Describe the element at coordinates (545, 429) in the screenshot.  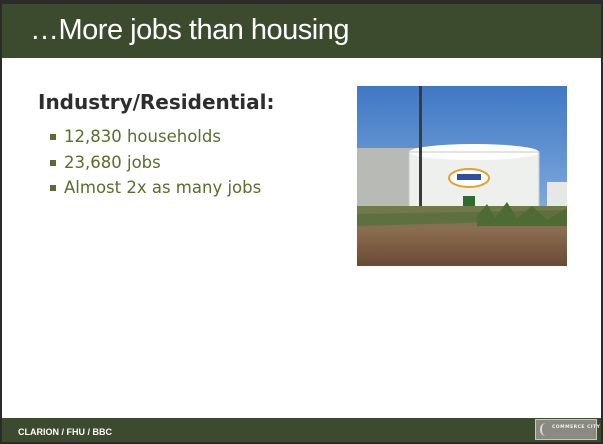
I see `logo-mark` at that location.